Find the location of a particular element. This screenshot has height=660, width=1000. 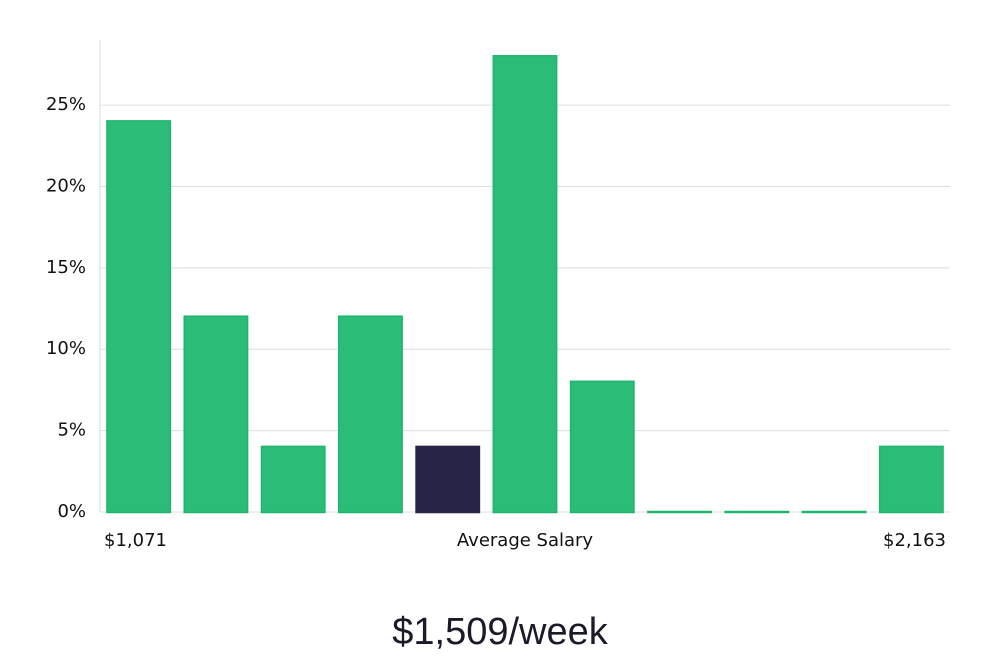

y-tick-label: 5% is located at coordinates (71, 430).